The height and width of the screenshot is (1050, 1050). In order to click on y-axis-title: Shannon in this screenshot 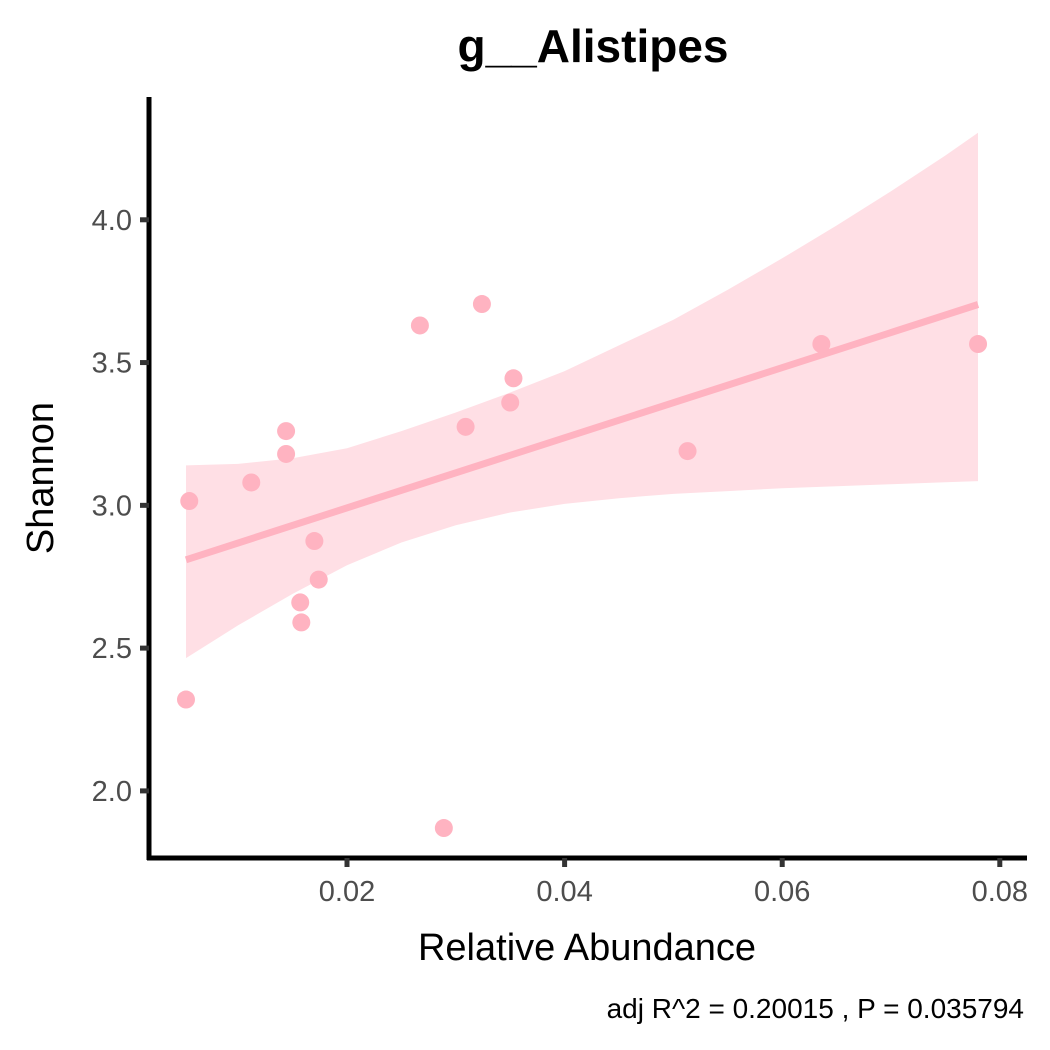, I will do `click(41, 478)`.